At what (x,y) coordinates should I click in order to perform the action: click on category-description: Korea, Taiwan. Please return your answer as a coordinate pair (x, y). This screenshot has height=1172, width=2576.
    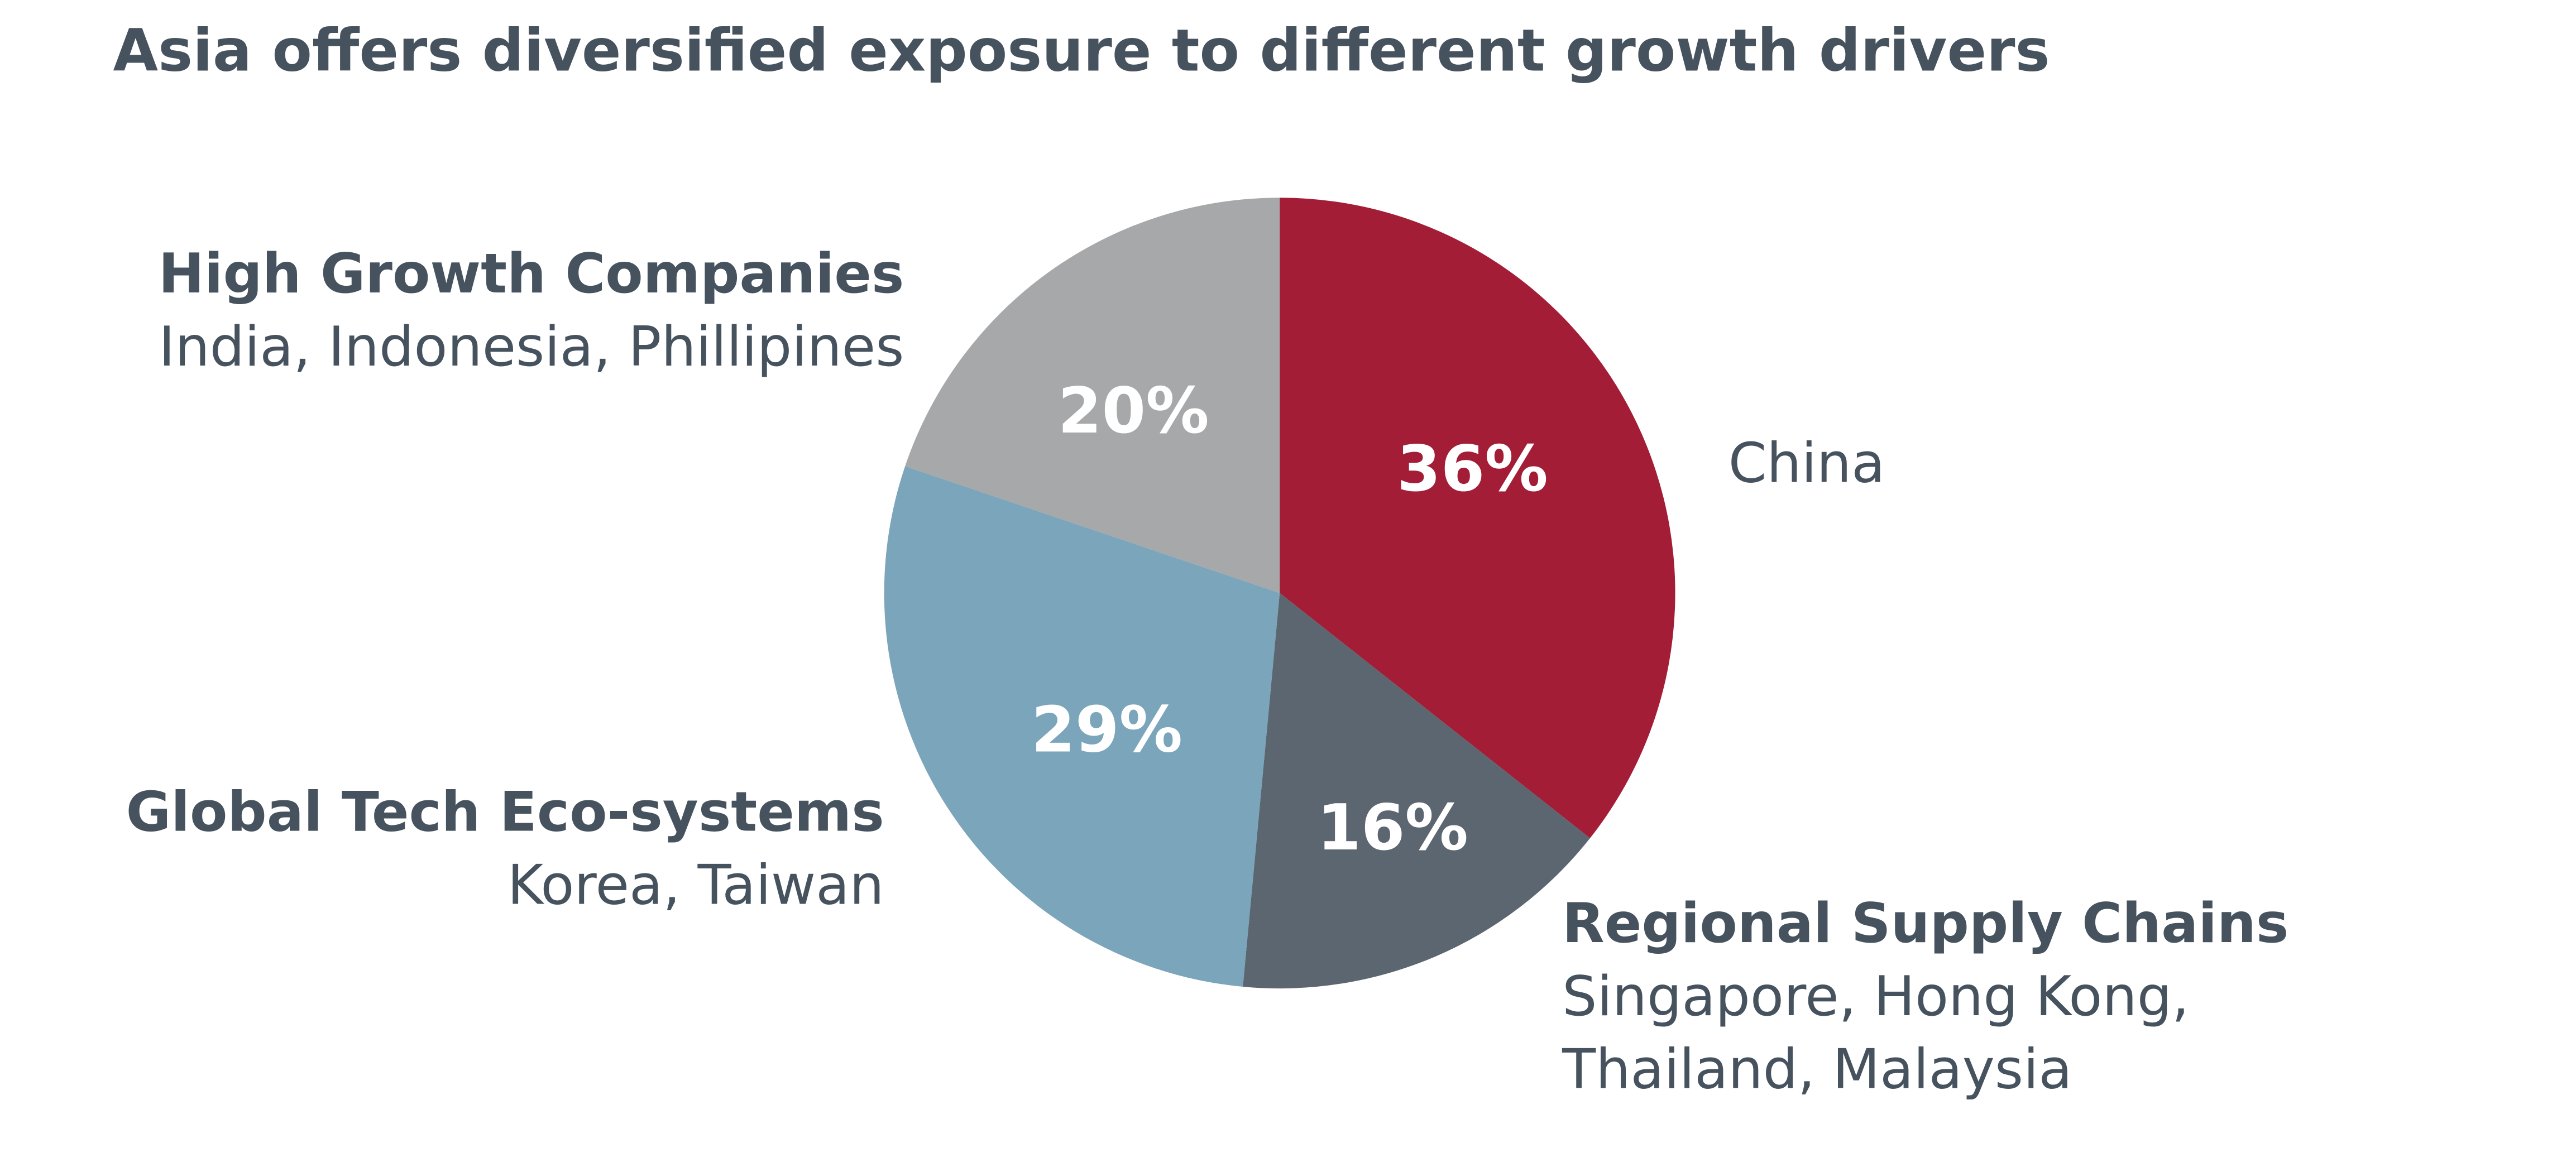
    Looking at the image, I should click on (695, 885).